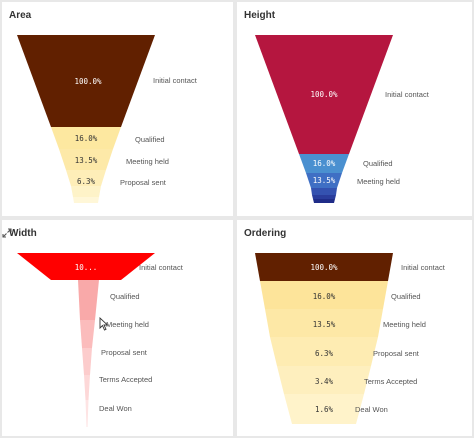 The width and height of the screenshot is (474, 438). I want to click on height-segment-deal-won, so click(324, 201).